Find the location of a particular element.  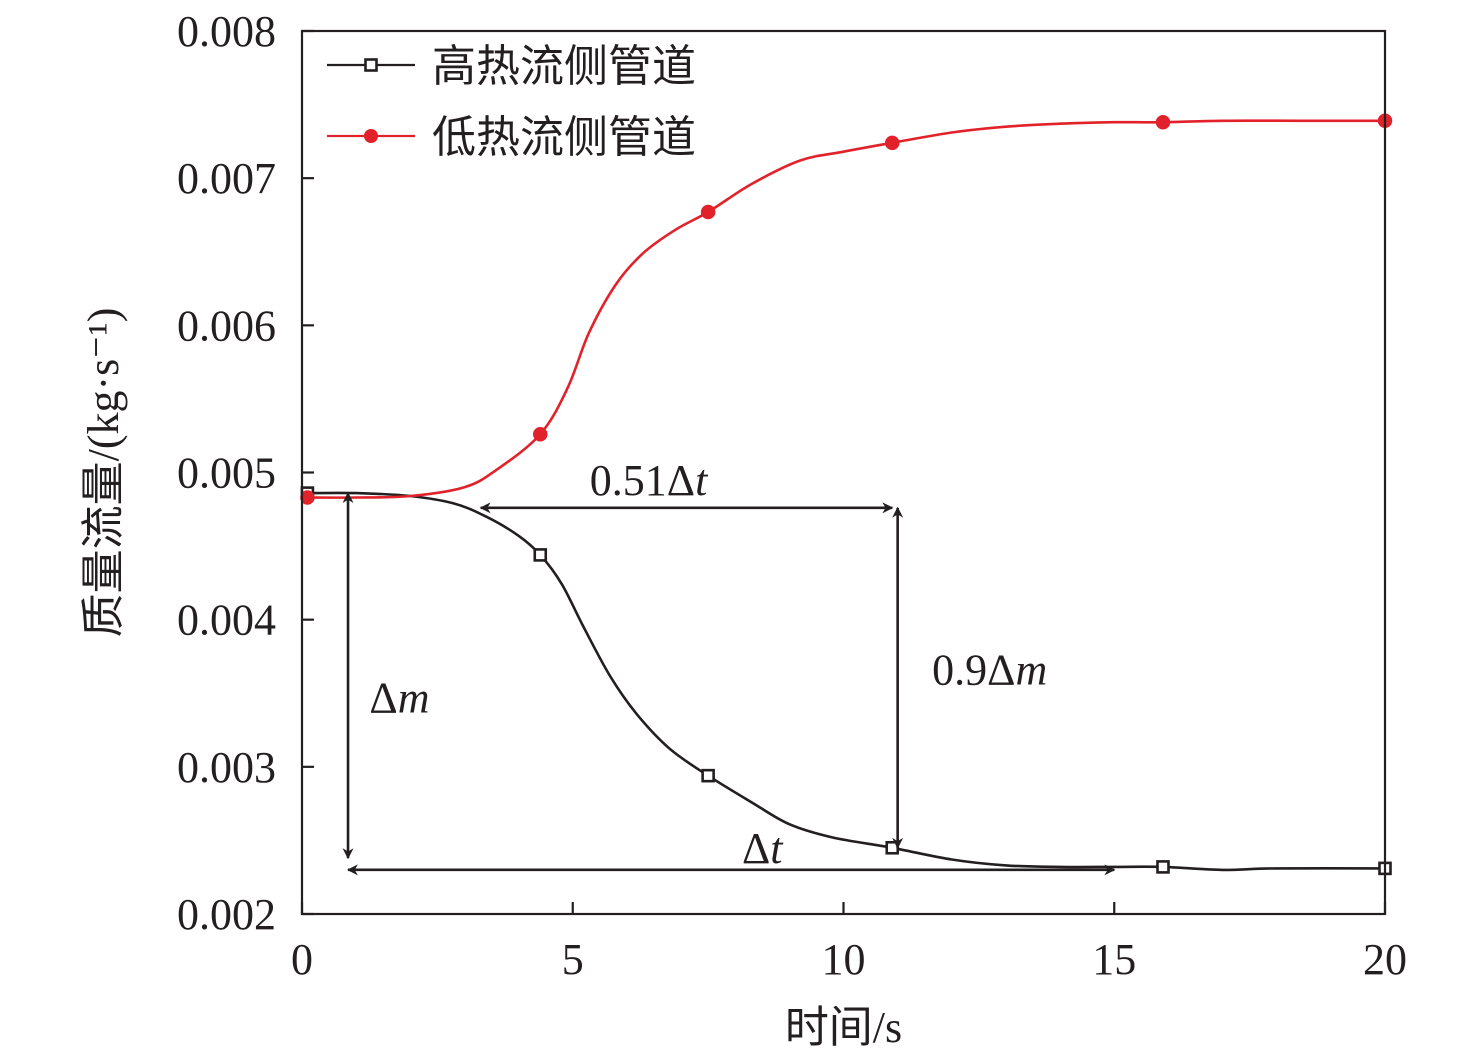

x-tick-label-4: 20 is located at coordinates (1385, 959).